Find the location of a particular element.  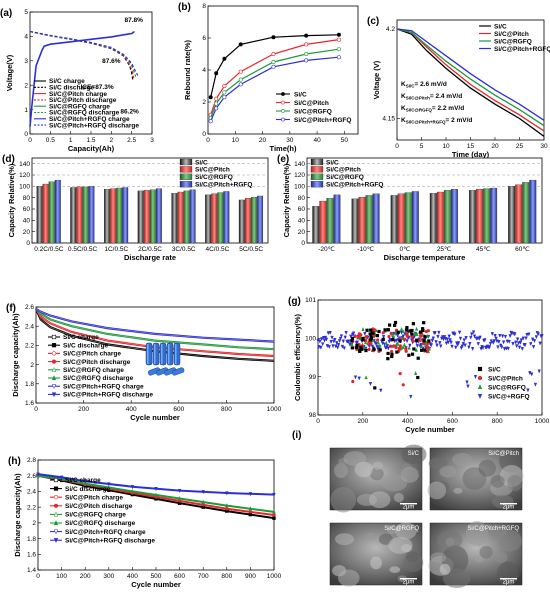

y-tick-label: 98 is located at coordinates (313, 415).